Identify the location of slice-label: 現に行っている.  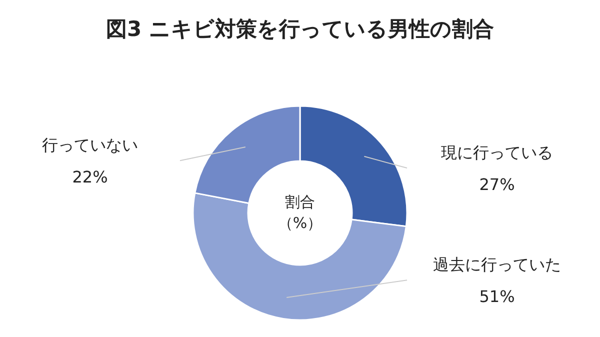
(497, 152).